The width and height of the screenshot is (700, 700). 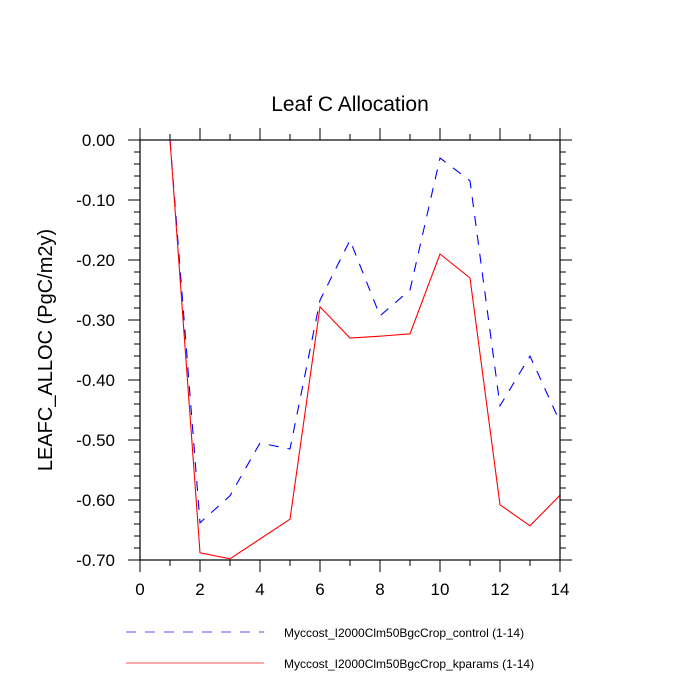 What do you see at coordinates (440, 589) in the screenshot?
I see `x-tick-label: 10` at bounding box center [440, 589].